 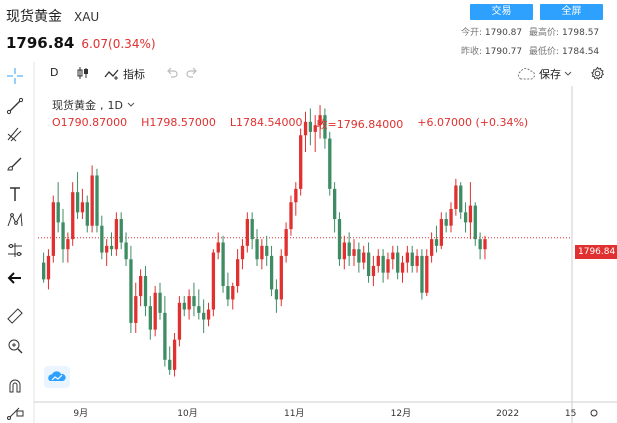 I want to click on arrow-left-icon, so click(x=15, y=278).